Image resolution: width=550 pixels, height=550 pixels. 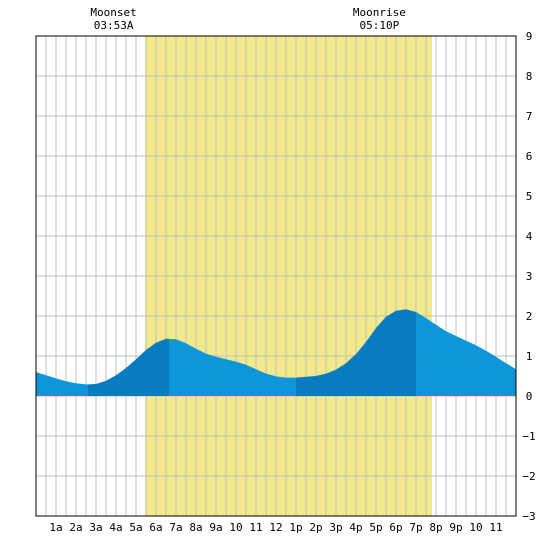 I want to click on y-tick-label: 4, so click(x=529, y=236).